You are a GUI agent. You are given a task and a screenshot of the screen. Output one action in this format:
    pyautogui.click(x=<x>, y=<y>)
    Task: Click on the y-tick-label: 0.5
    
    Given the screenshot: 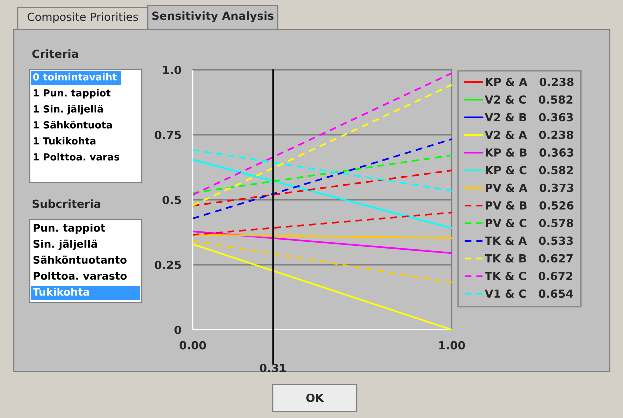 What is the action you would take?
    pyautogui.click(x=172, y=200)
    